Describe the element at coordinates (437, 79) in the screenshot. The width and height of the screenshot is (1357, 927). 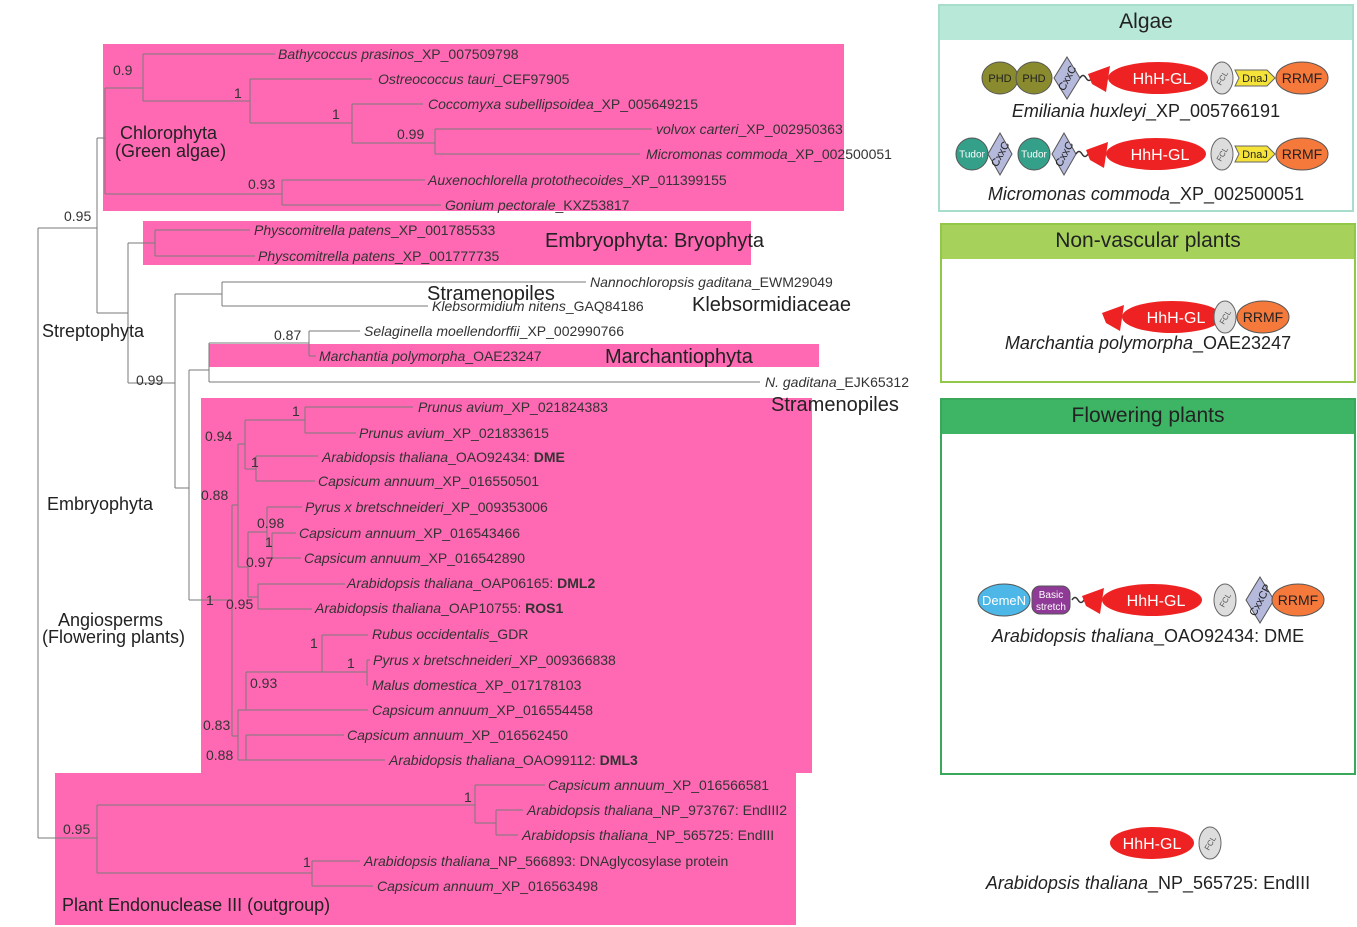
I see `leaf-species: Ostreococcus tauri` at that location.